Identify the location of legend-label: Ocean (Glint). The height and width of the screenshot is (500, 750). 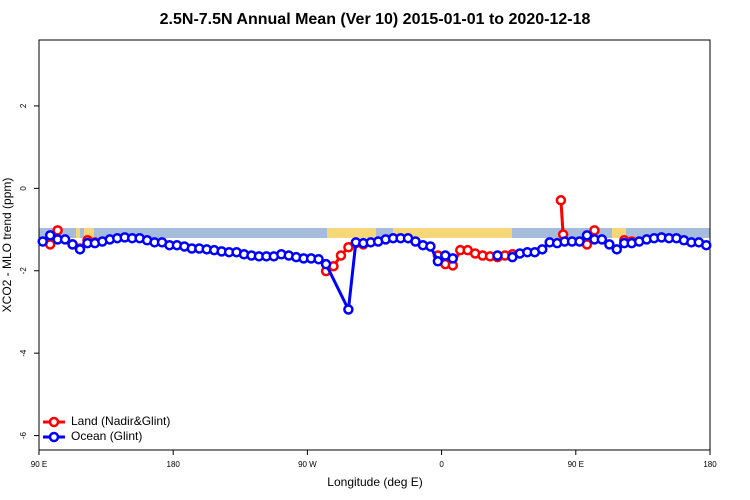
(106, 436).